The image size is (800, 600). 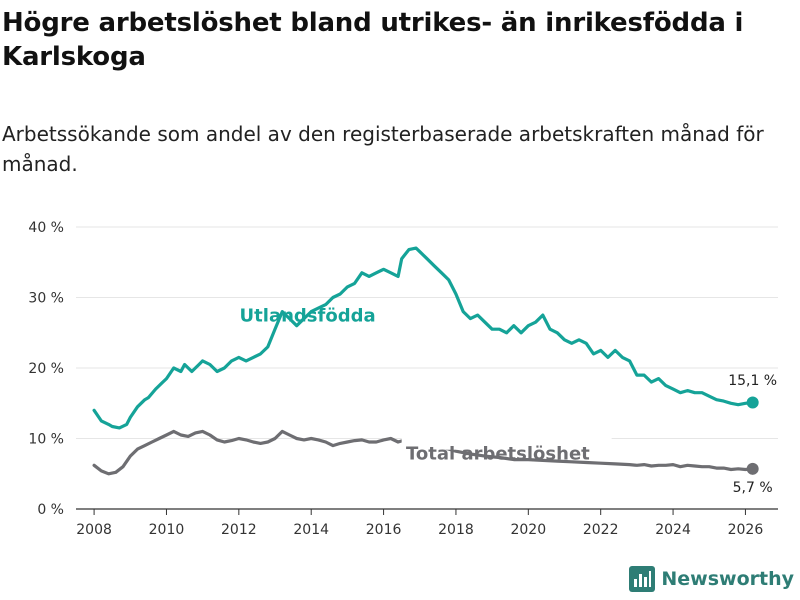 I want to click on bar-chart-logo-icon, so click(x=642, y=579).